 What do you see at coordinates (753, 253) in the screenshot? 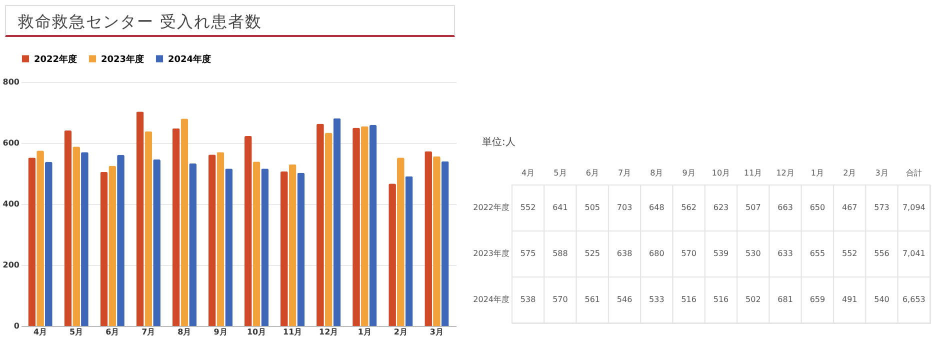
I see `data-label: 530` at bounding box center [753, 253].